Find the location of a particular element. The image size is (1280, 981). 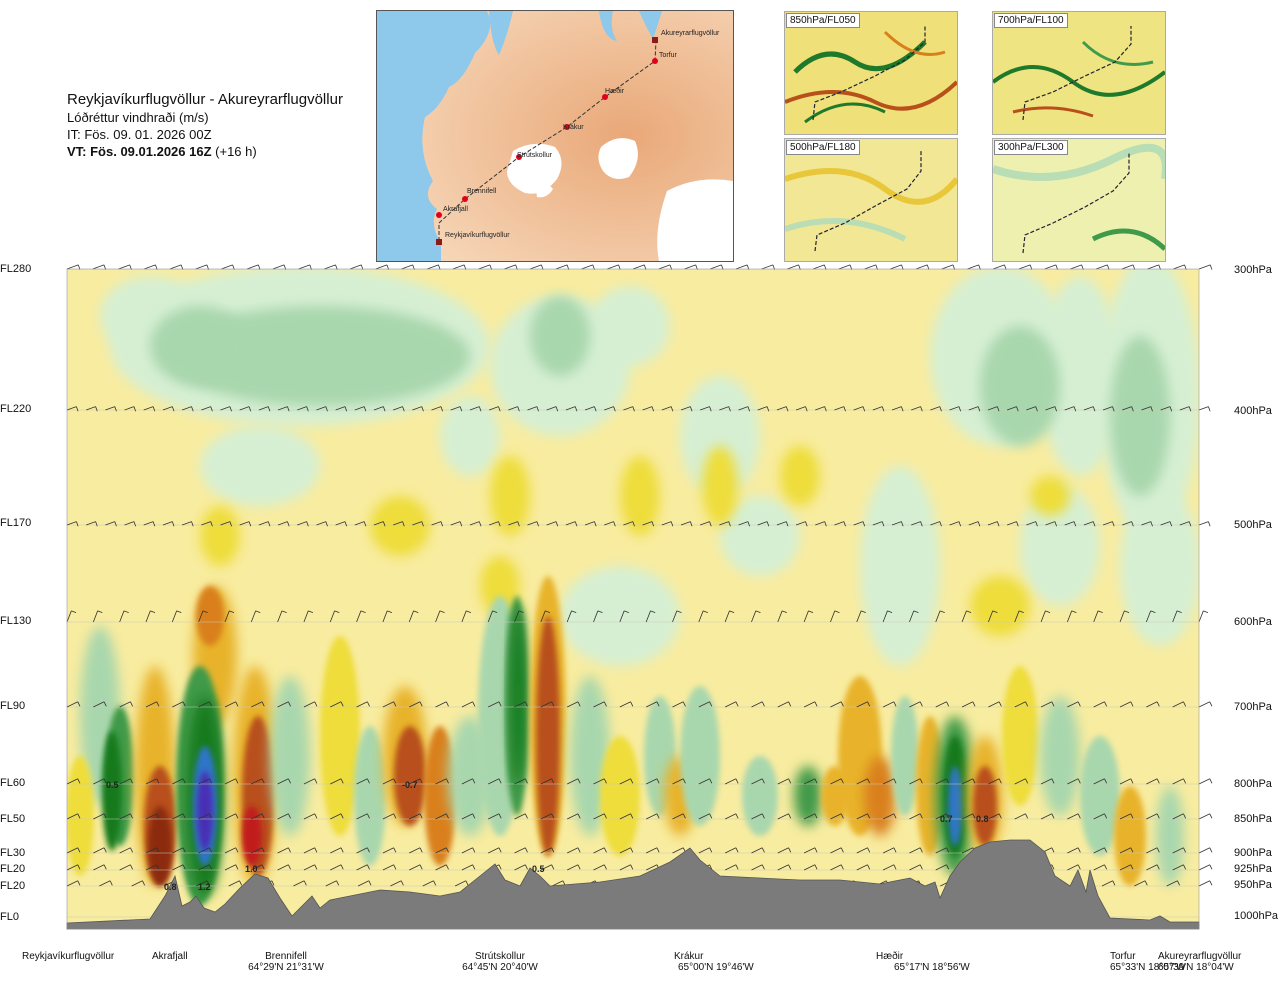

map-points is located at coordinates (547, 141).